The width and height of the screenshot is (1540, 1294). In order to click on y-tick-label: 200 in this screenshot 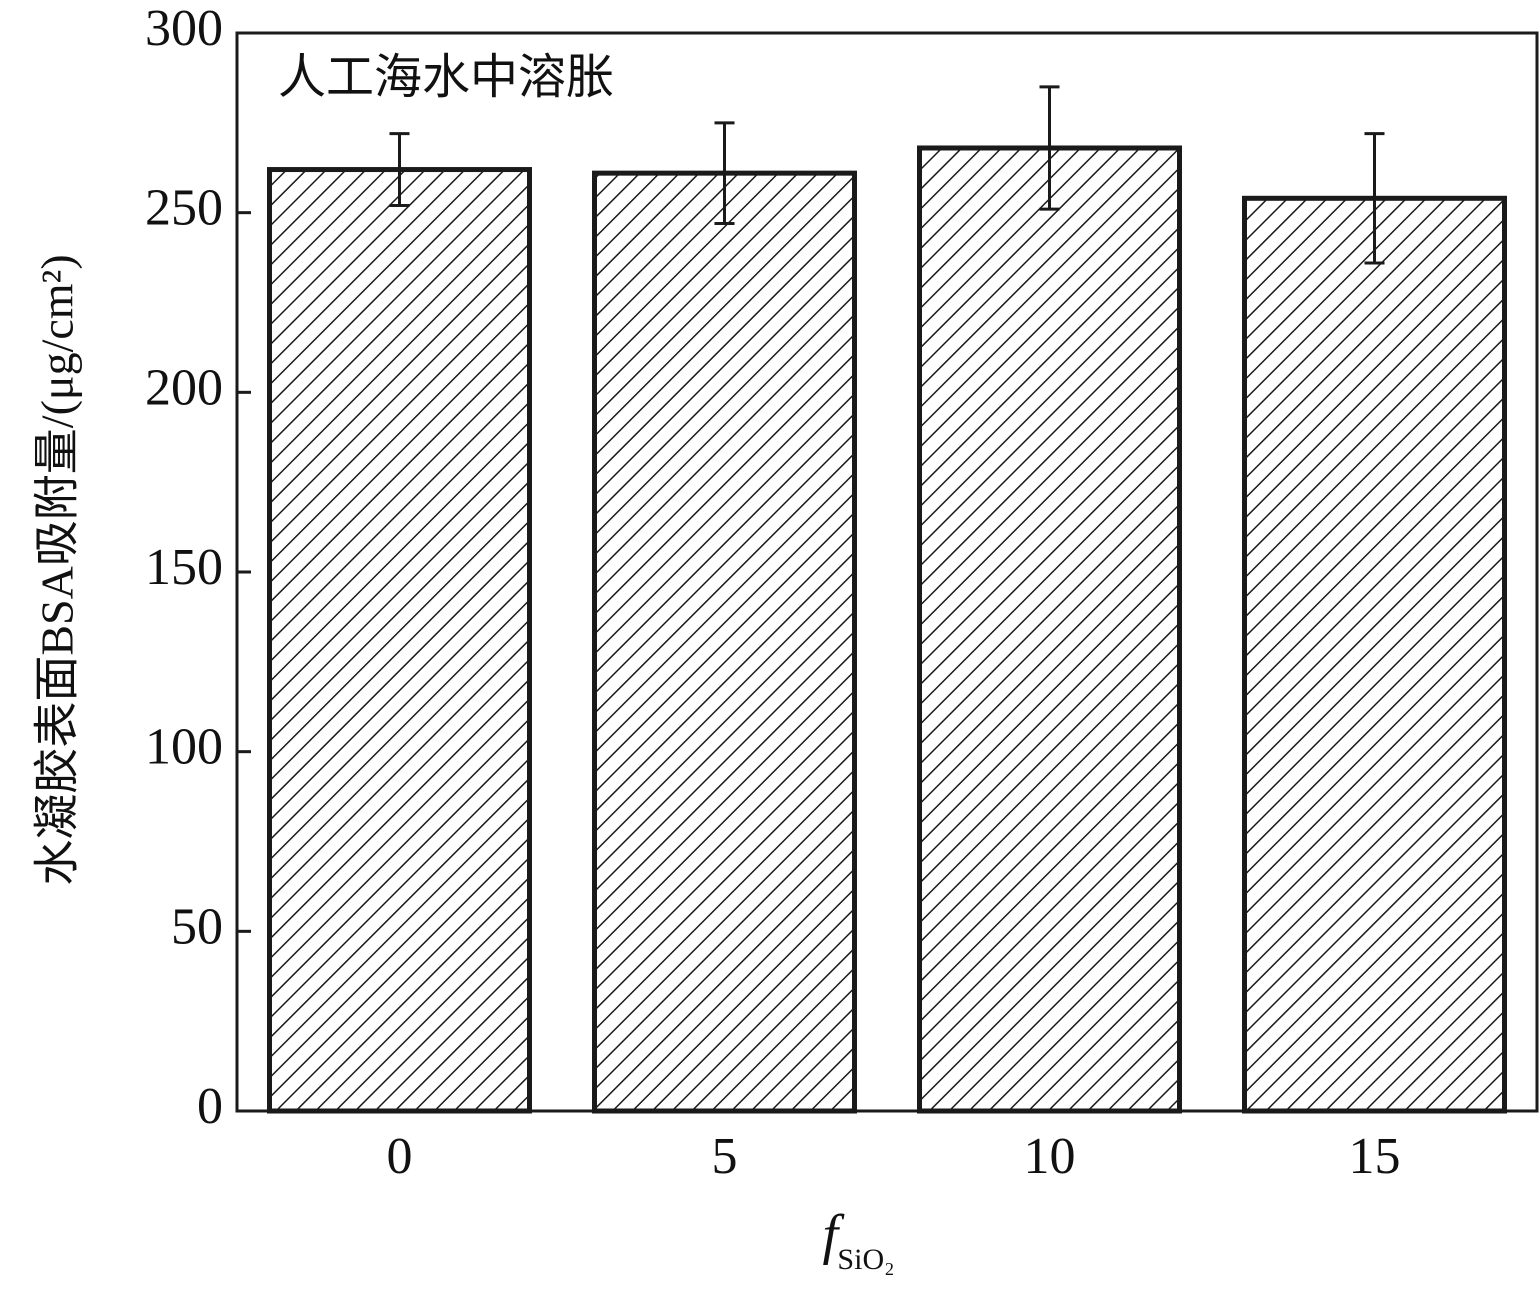, I will do `click(184, 387)`.